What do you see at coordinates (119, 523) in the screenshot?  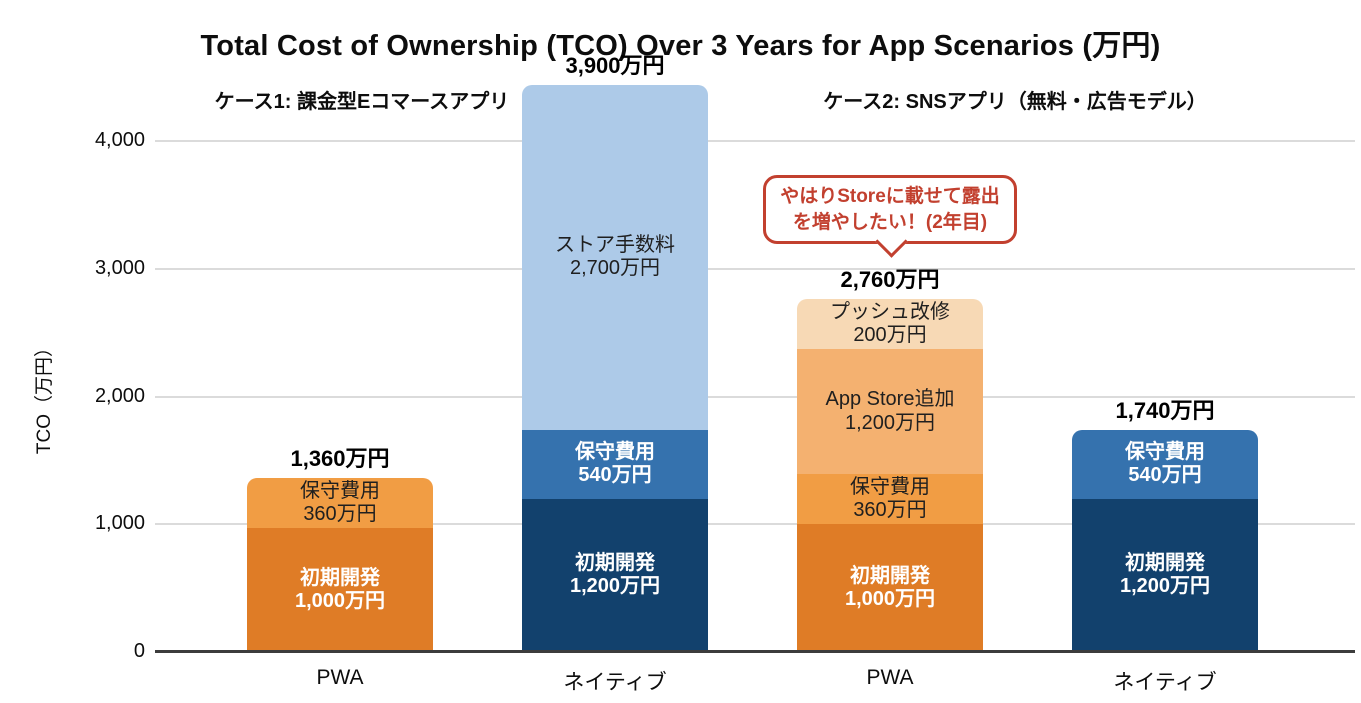 I see `y-tick-label: 1,000` at bounding box center [119, 523].